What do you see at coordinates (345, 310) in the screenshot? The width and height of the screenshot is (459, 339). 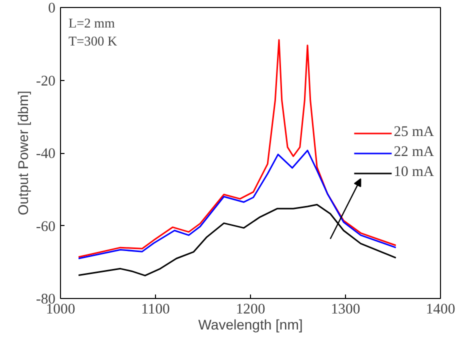 I see `x-tick-label: 1300` at bounding box center [345, 310].